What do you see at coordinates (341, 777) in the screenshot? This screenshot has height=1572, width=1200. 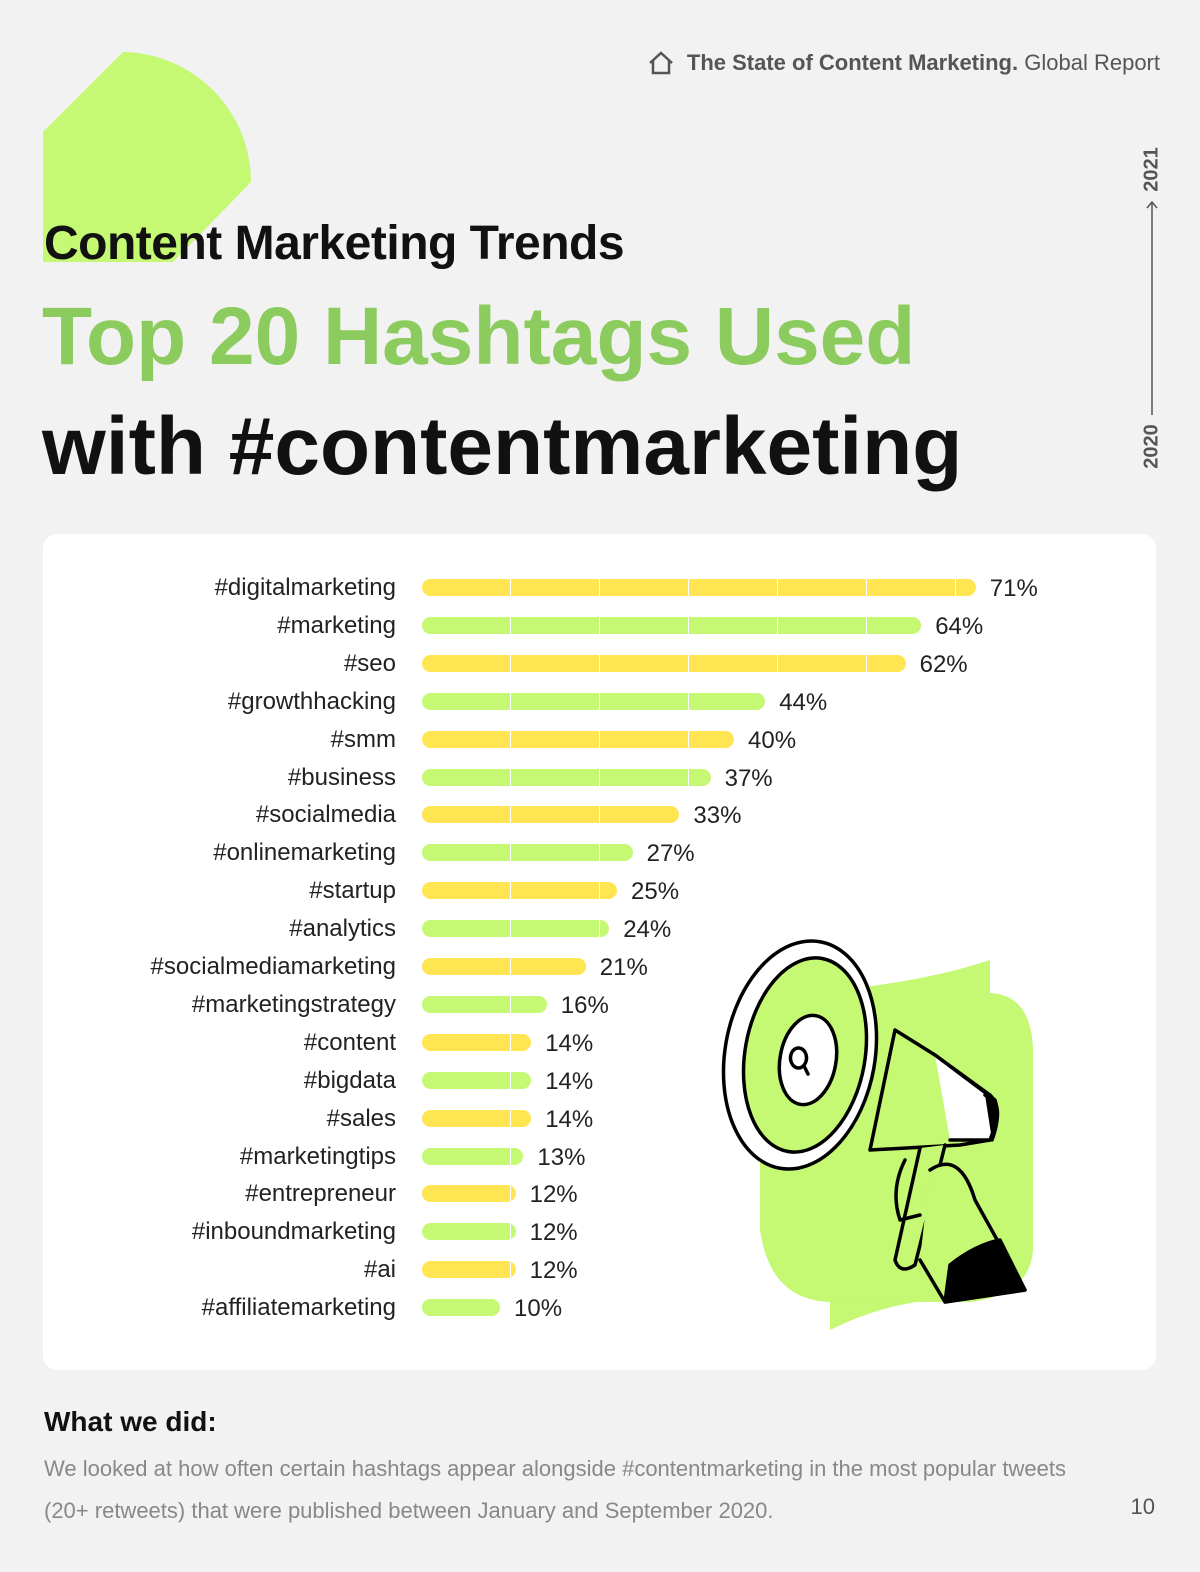 I see `bar-label: #business` at bounding box center [341, 777].